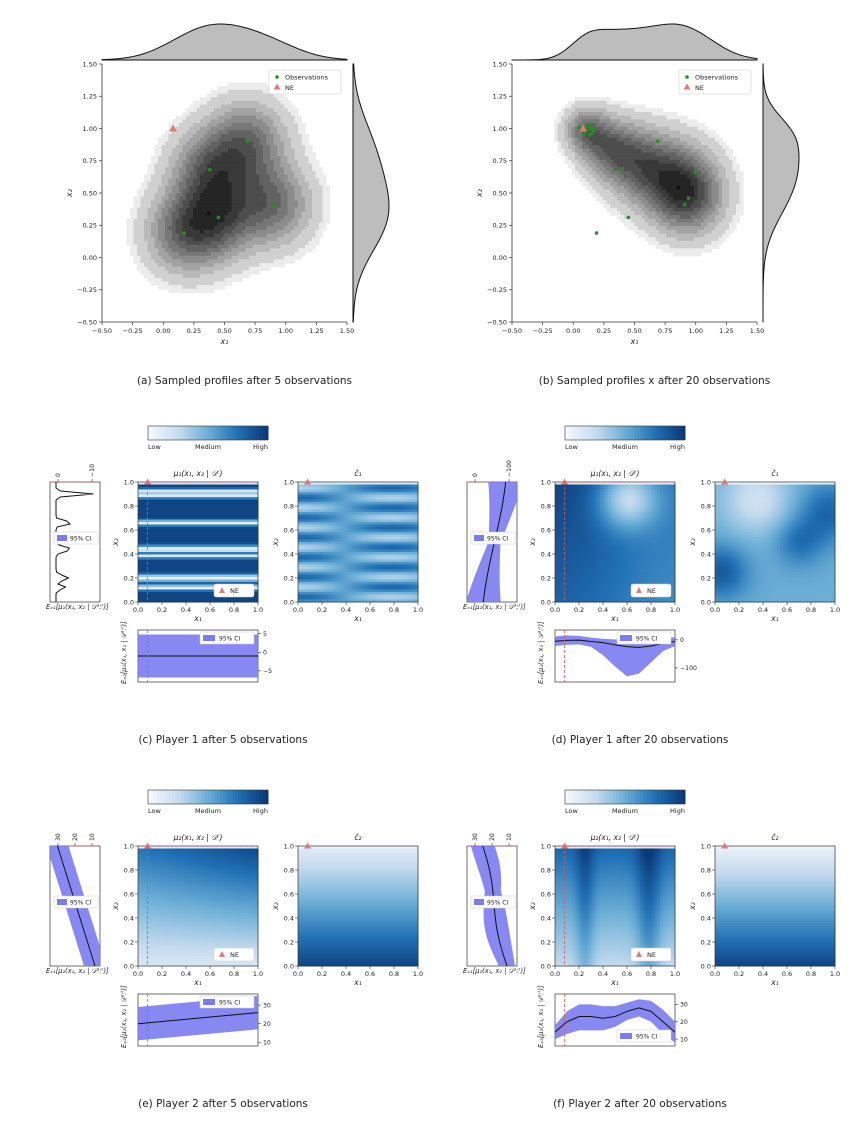 This screenshot has height=1134, width=860. I want to click on x-tick-label: 0.75, so click(665, 331).